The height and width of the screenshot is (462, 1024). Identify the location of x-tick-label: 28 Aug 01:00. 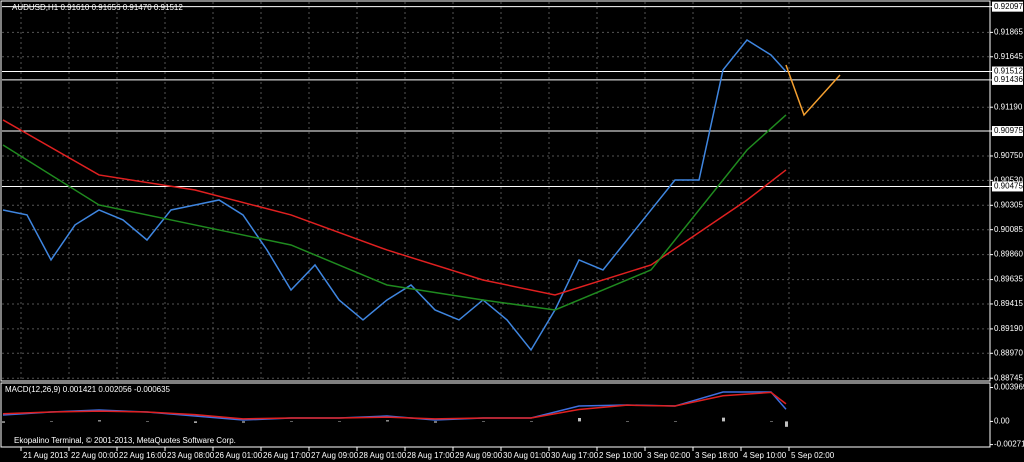
(383, 455).